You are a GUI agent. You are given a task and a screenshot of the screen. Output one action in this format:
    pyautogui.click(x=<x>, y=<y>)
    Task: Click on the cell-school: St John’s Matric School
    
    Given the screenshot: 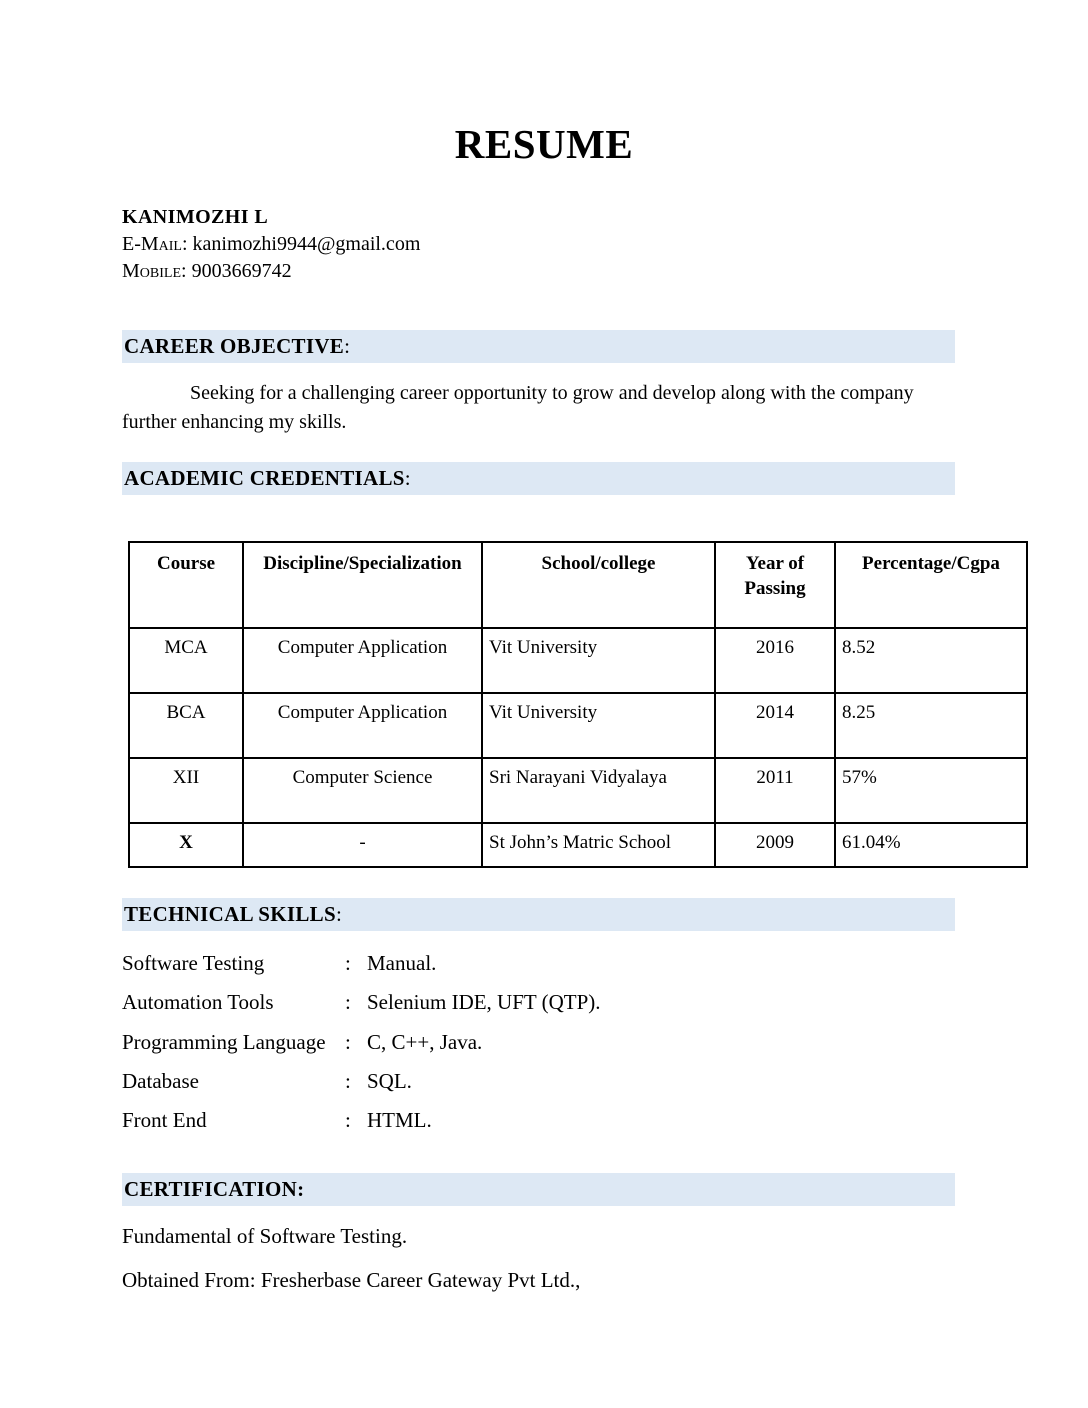 What is the action you would take?
    pyautogui.click(x=598, y=845)
    